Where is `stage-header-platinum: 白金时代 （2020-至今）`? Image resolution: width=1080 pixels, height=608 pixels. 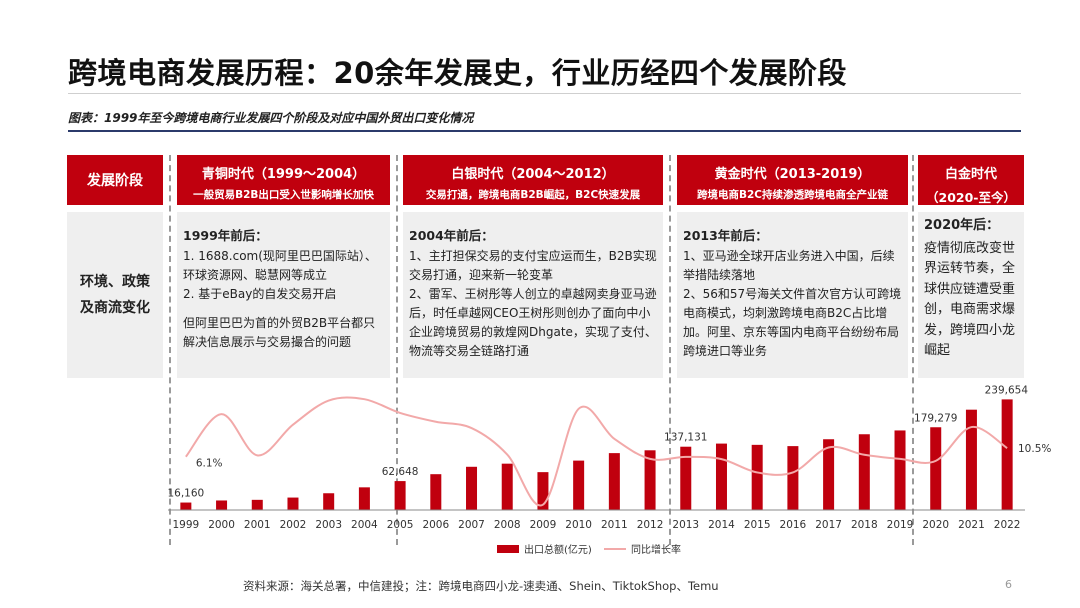 stage-header-platinum: 白金时代 （2020-至今） is located at coordinates (971, 180).